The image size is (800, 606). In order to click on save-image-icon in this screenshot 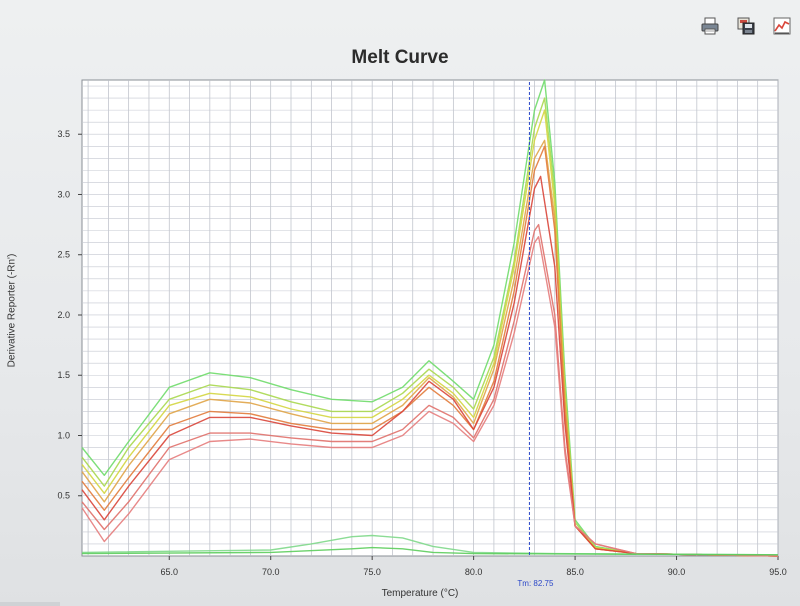, I will do `click(746, 26)`.